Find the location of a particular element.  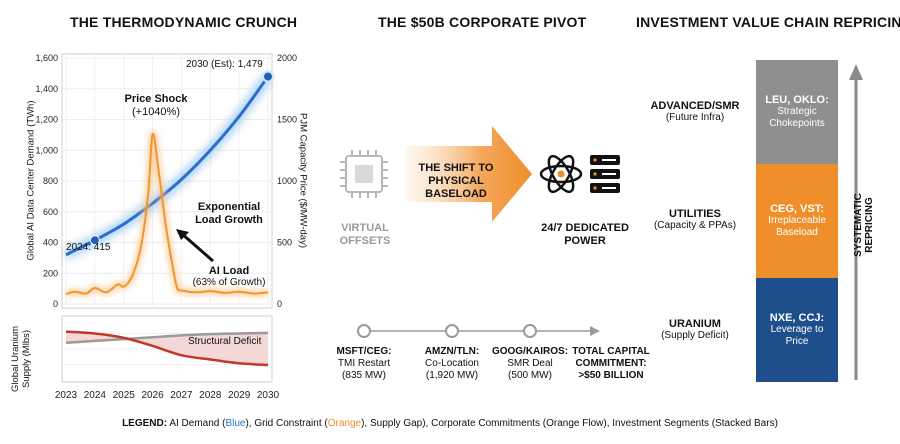

bar-segment-utilities: CEG, VST: Irreplaceable Baseload is located at coordinates (797, 221).